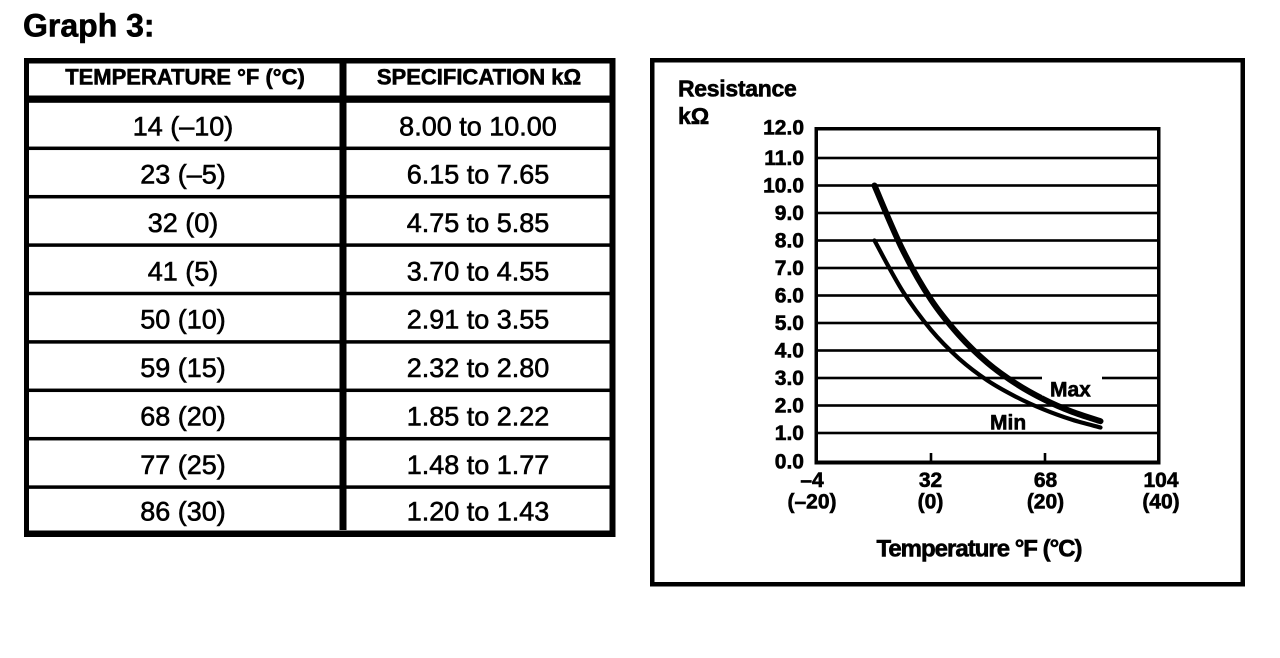 The height and width of the screenshot is (658, 1280). Describe the element at coordinates (789, 433) in the screenshot. I see `svg-text: 1.0` at that location.